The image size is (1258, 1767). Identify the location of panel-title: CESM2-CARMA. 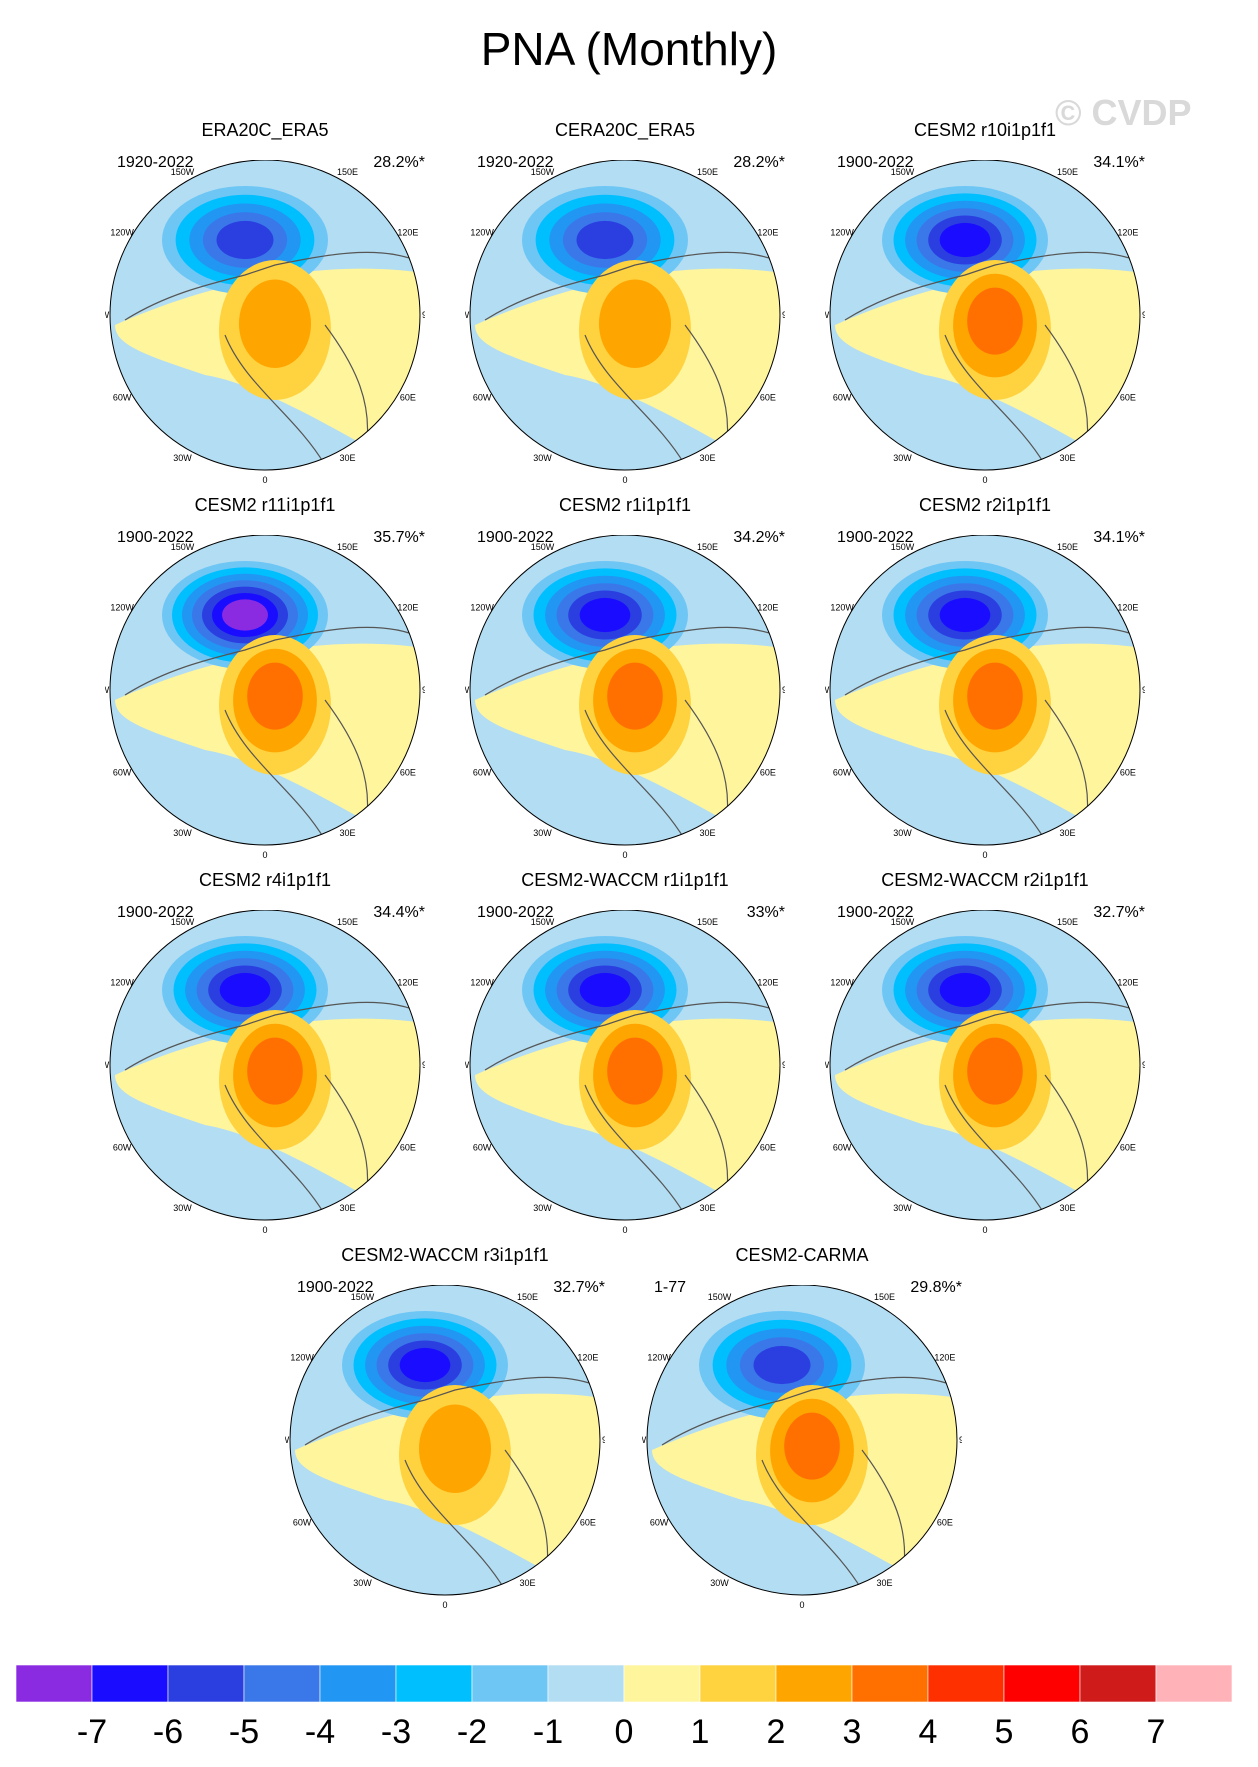
(802, 1255).